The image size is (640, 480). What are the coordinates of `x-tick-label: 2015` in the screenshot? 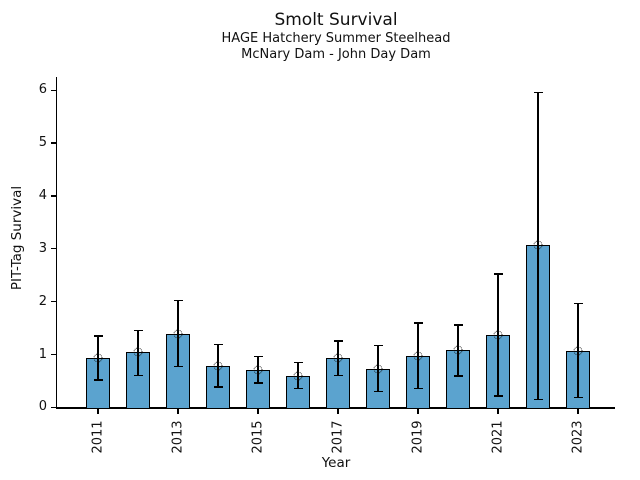 It's located at (258, 437).